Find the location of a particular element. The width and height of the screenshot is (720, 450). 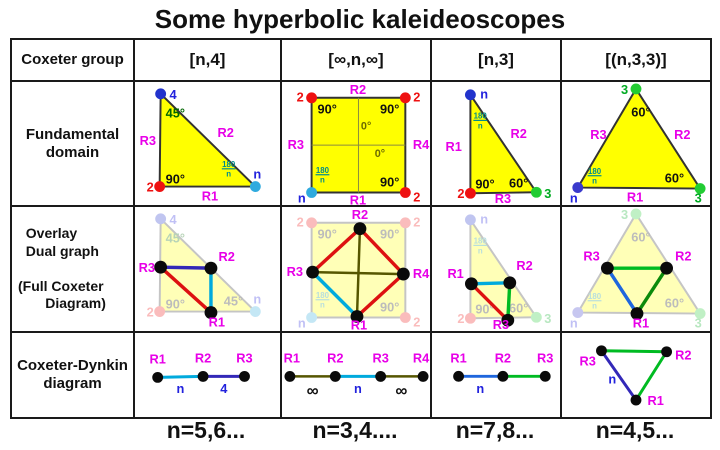

angle-label-60-br: 60° is located at coordinates (674, 178).